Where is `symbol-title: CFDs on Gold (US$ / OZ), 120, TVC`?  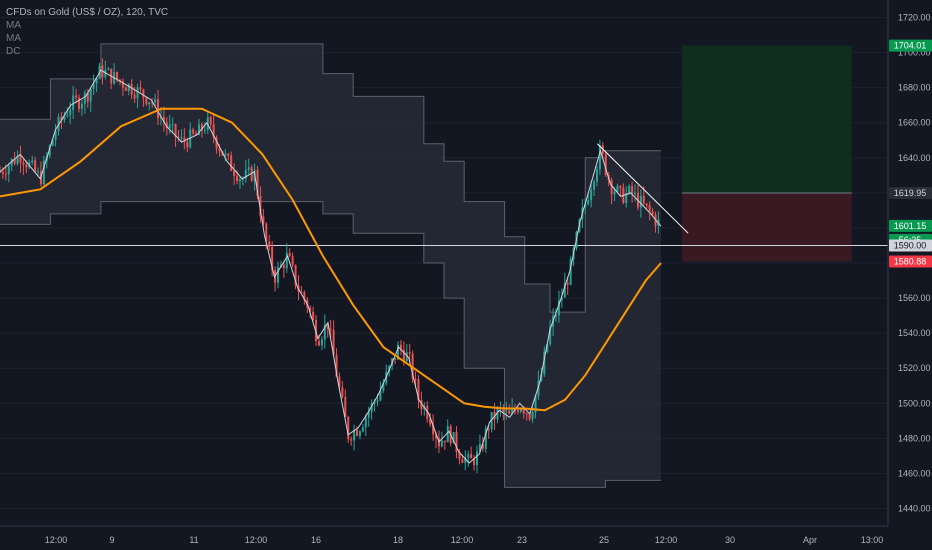 symbol-title: CFDs on Gold (US$ / OZ), 120, TVC is located at coordinates (87, 12).